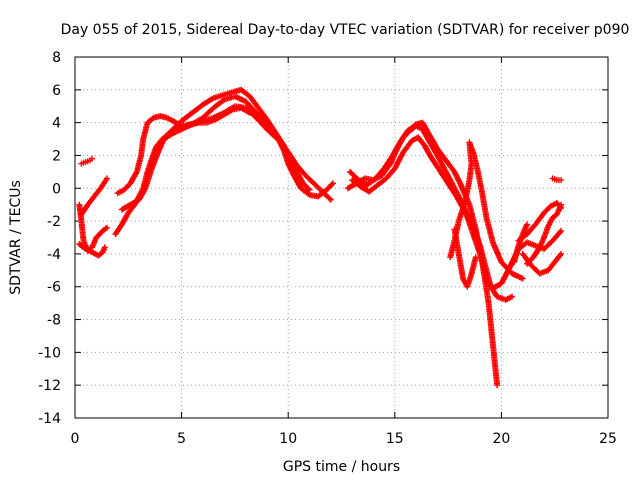 The image size is (640, 480). What do you see at coordinates (54, 321) in the screenshot?
I see `y-tick-label: -8` at bounding box center [54, 321].